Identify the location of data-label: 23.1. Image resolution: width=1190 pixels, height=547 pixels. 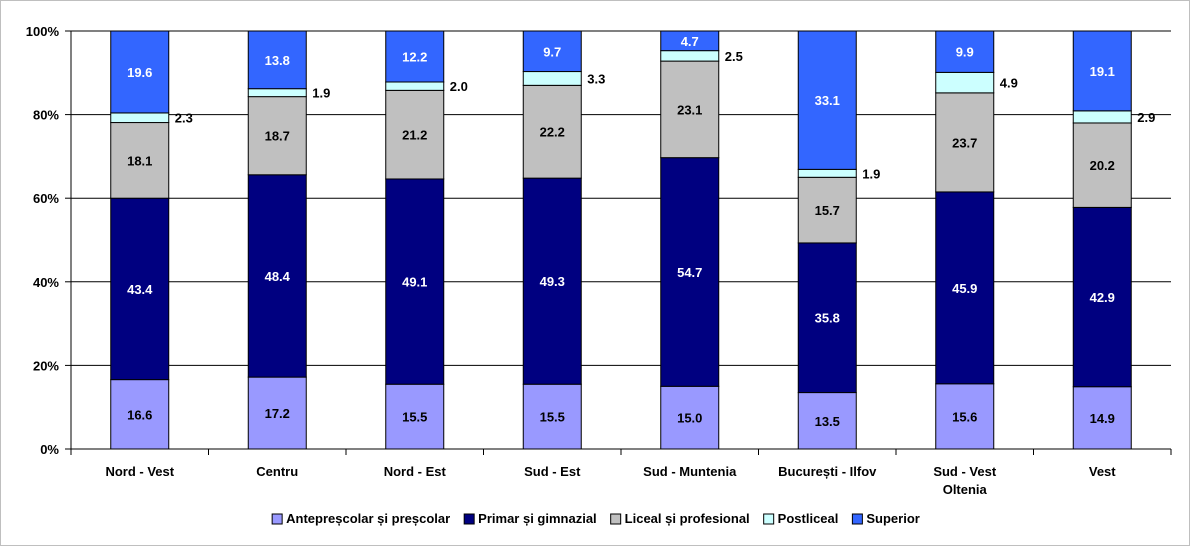
(689, 109).